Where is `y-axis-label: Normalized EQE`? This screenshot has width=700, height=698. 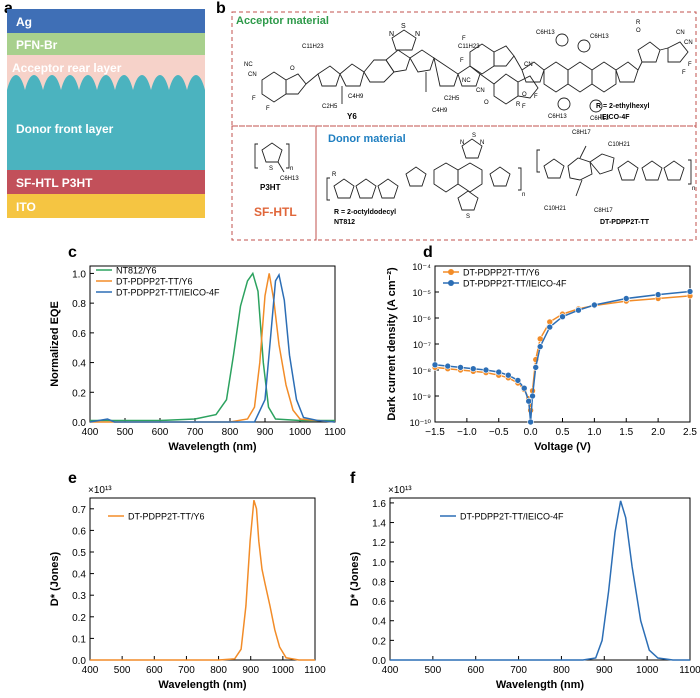
y-axis-label: Normalized EQE is located at coordinates (55, 344).